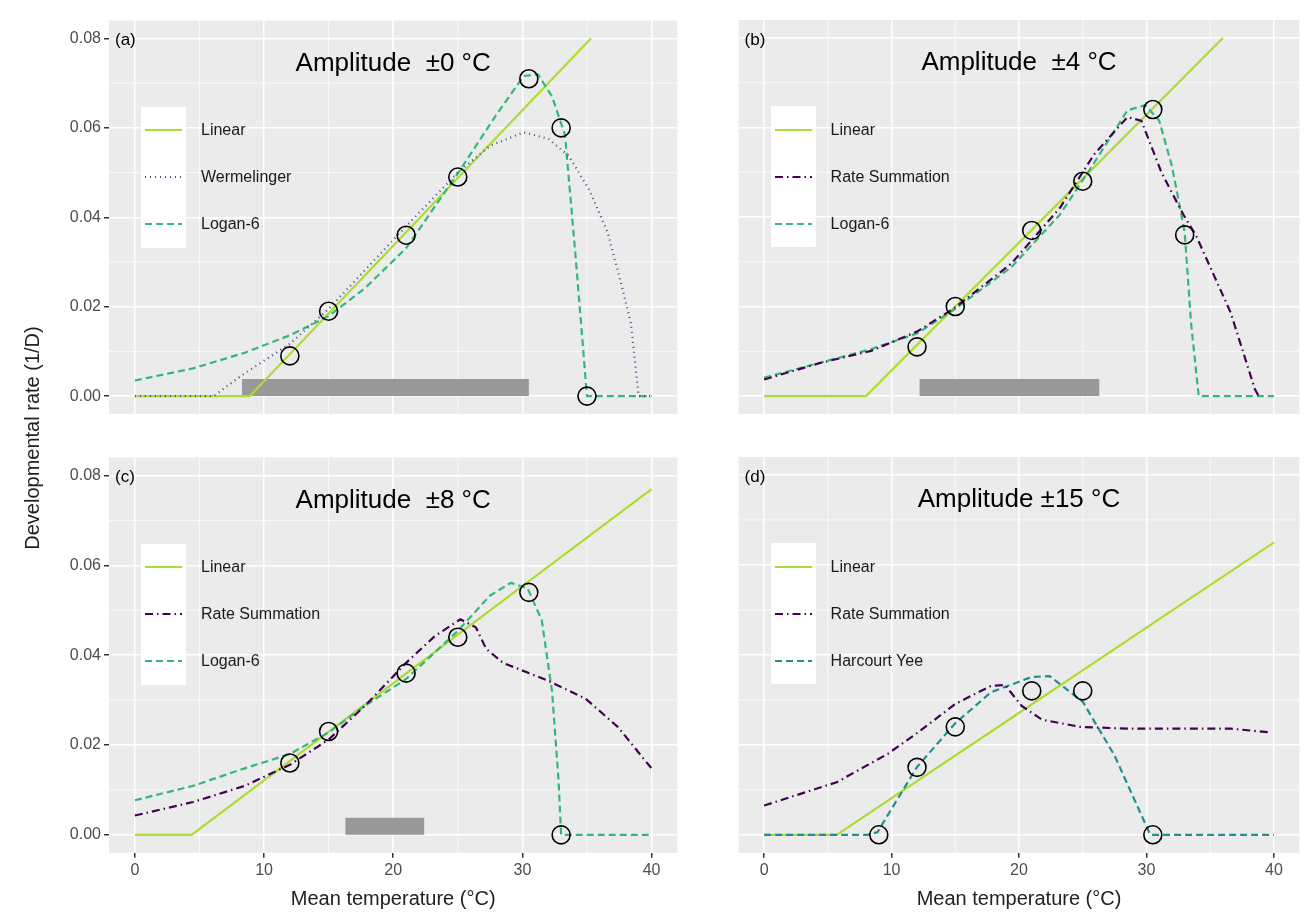  Describe the element at coordinates (125, 477) in the screenshot. I see `annotation: (c)` at that location.